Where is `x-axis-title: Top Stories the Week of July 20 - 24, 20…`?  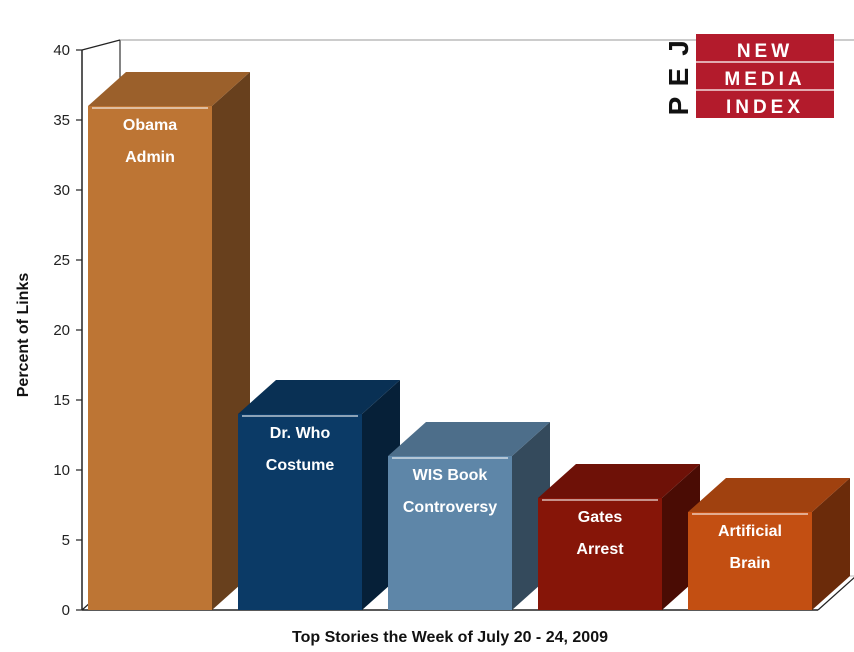
x-axis-title: Top Stories the Week of July 20 - 24, 20… is located at coordinates (450, 637).